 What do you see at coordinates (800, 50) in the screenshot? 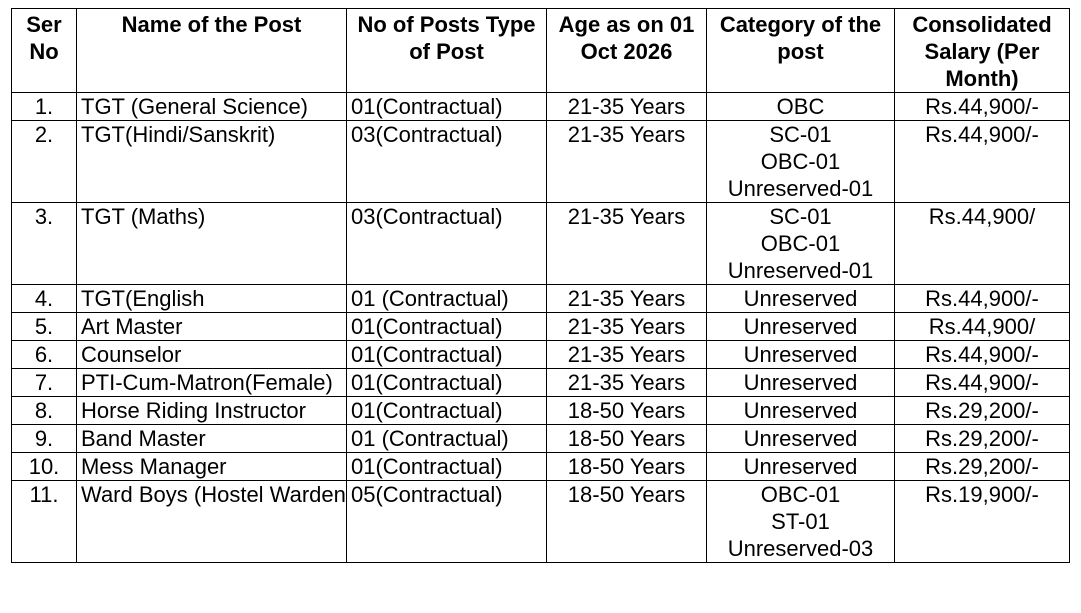
I see `header-category: Category of the post` at bounding box center [800, 50].